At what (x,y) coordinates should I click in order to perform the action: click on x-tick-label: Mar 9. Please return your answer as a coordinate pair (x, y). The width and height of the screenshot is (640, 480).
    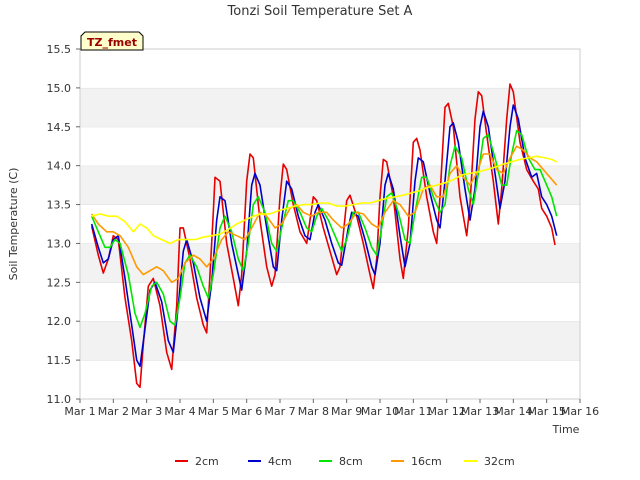
    Looking at the image, I should click on (346, 411).